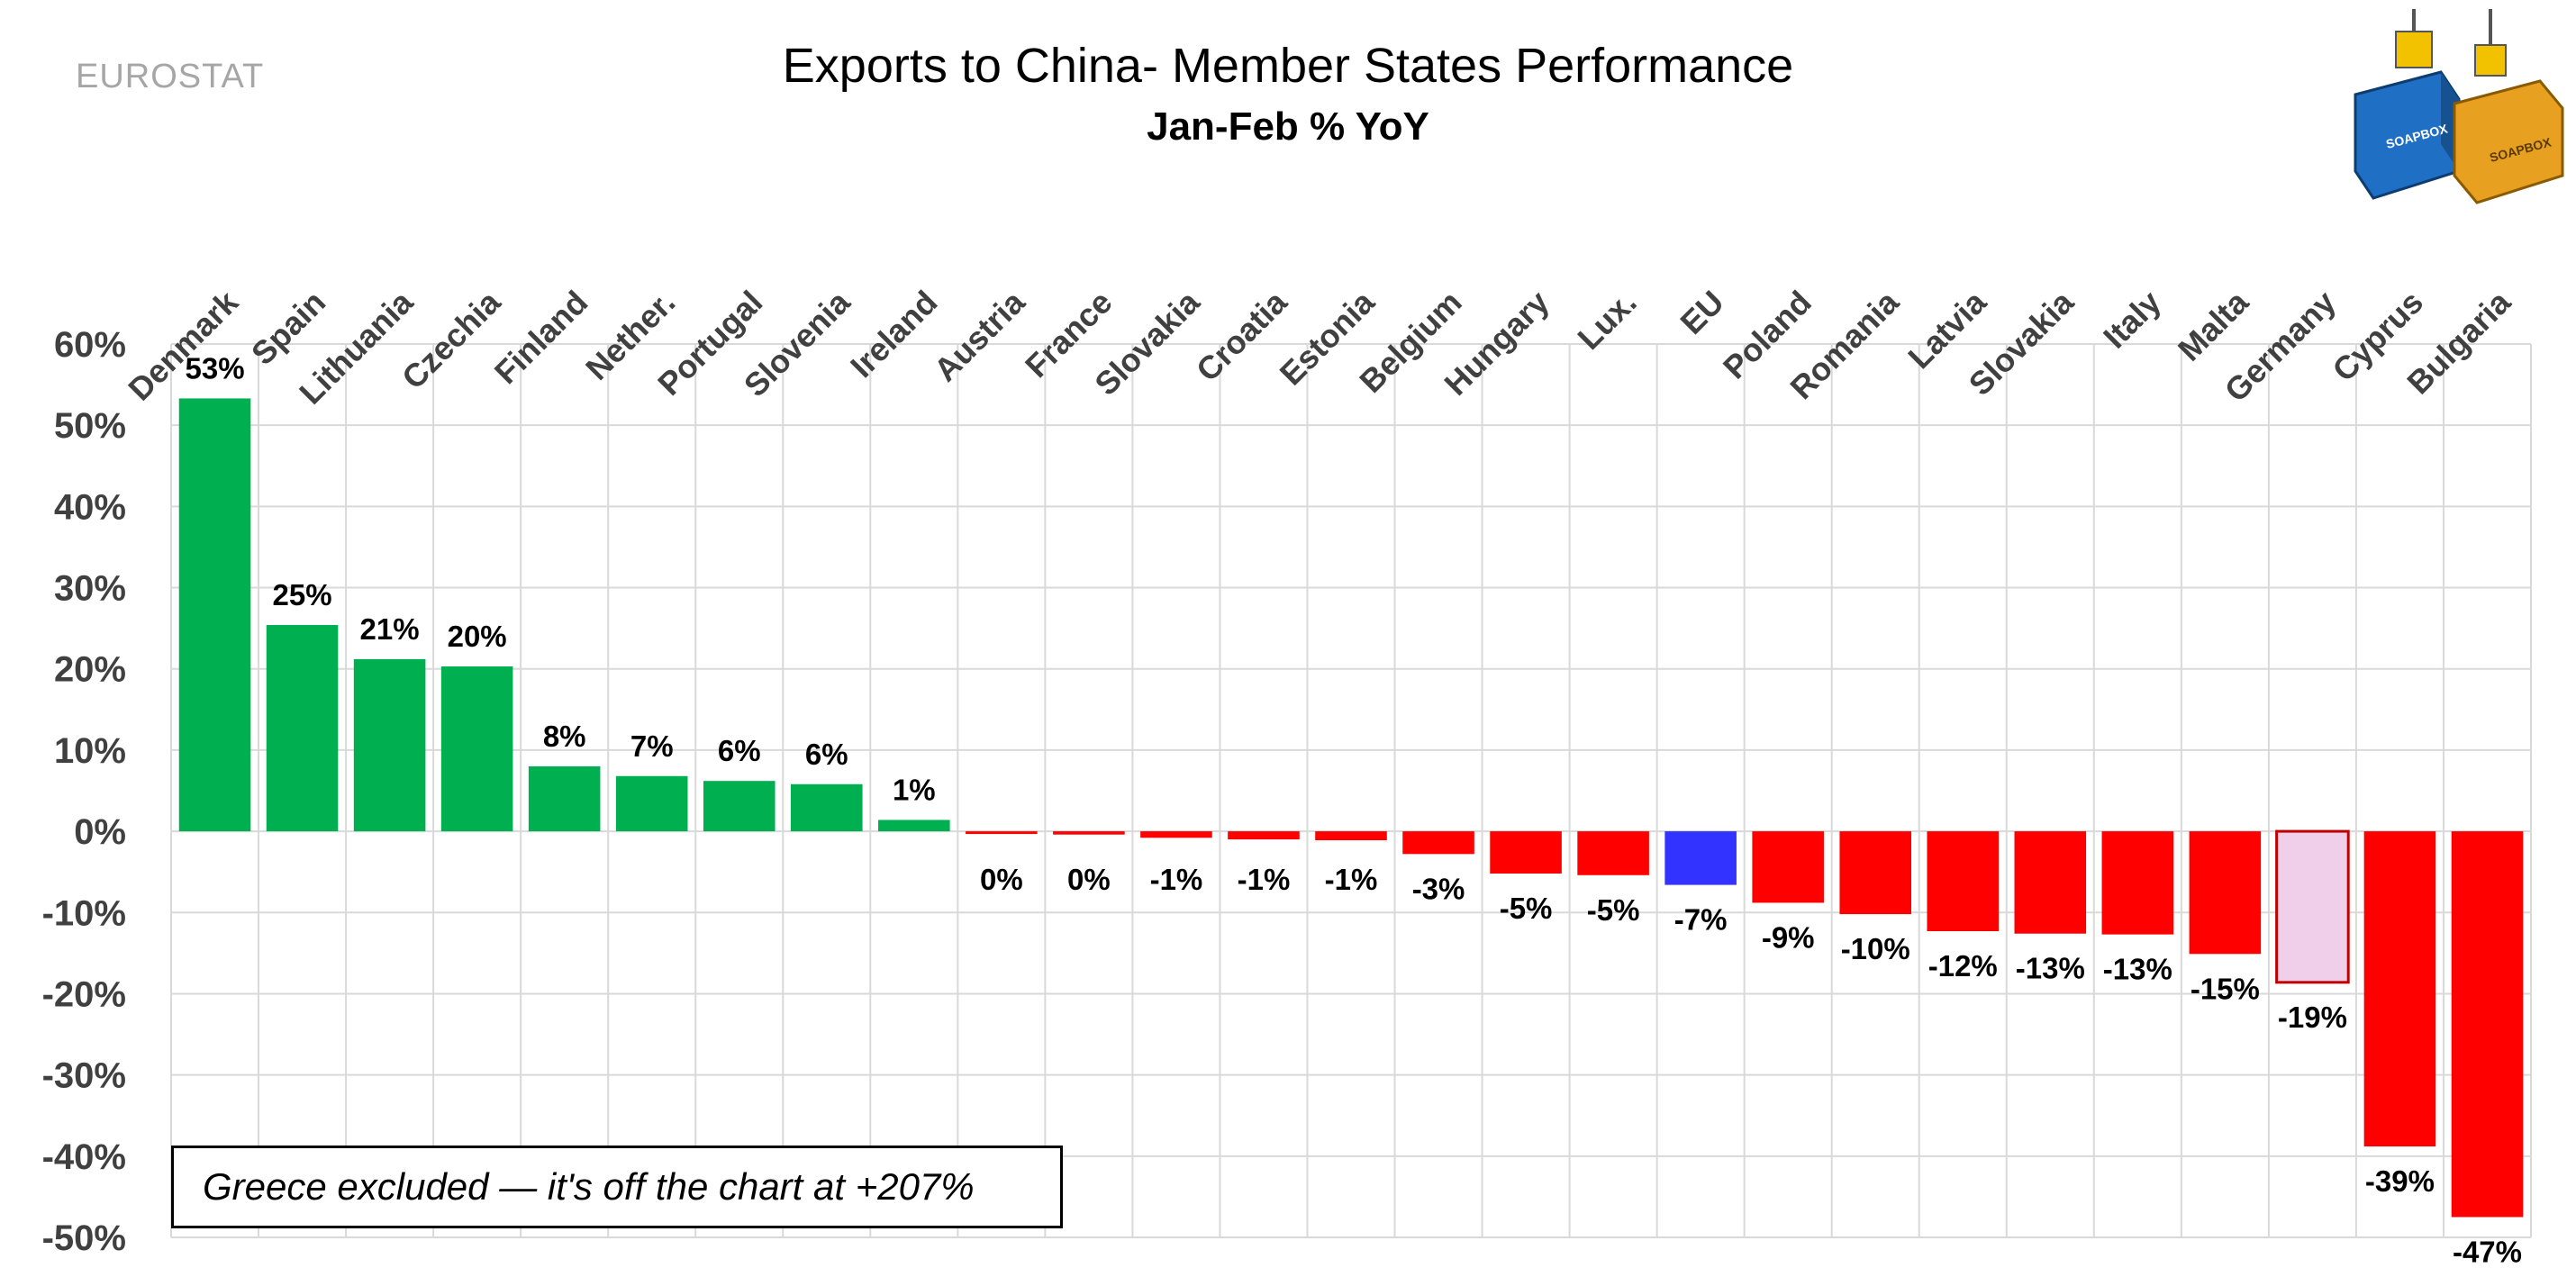 This screenshot has height=1286, width=2576. Describe the element at coordinates (2459, 106) in the screenshot. I see `shipping-containers-icon: SOAPBOX SOAPBOX` at that location.